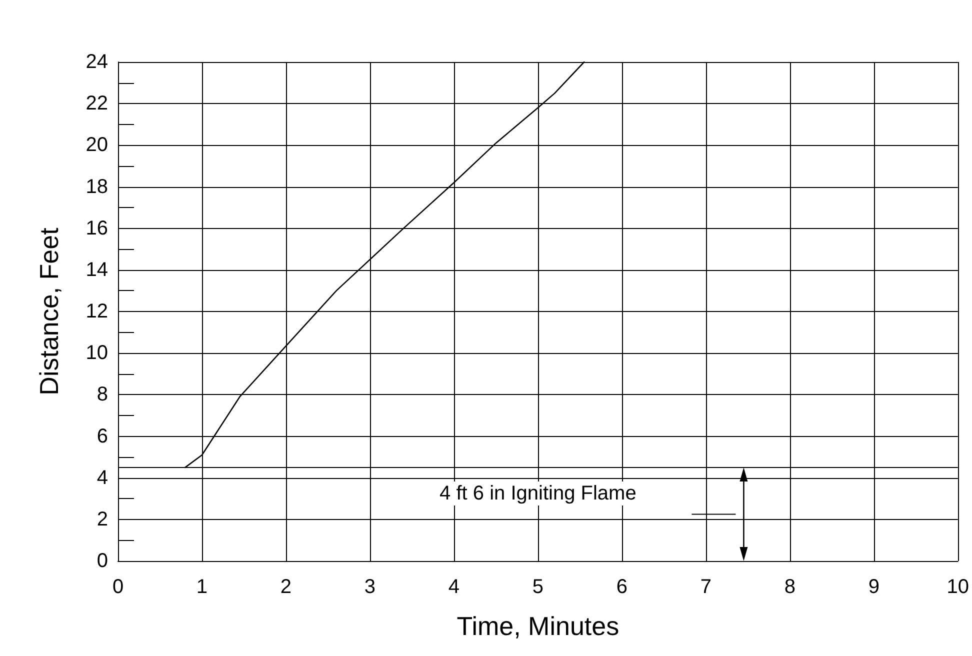  I want to click on x-tick-label: 2, so click(286, 587).